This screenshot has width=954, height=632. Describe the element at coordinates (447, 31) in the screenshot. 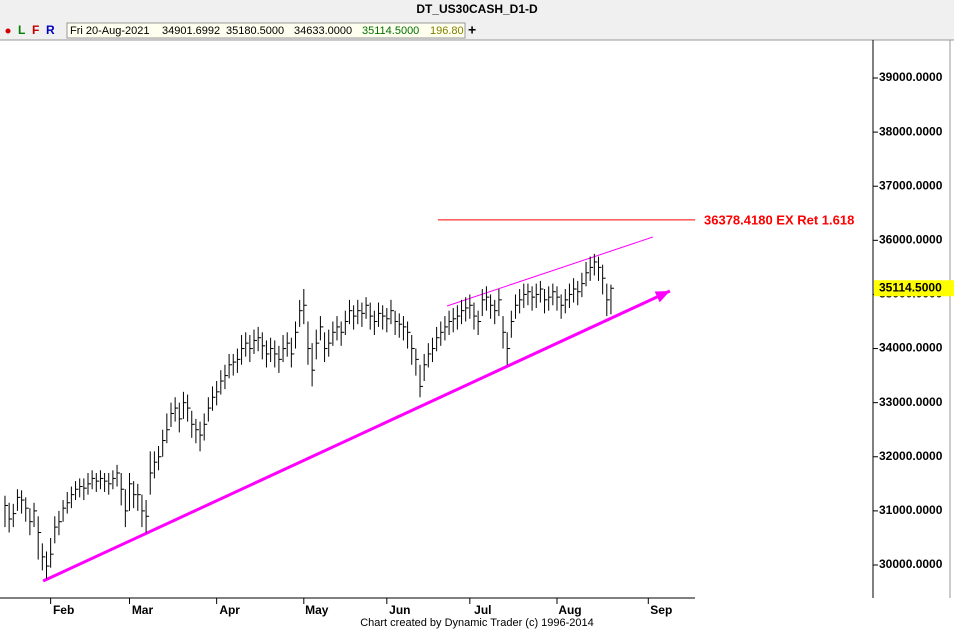

I see `info-change: 196.80` at that location.